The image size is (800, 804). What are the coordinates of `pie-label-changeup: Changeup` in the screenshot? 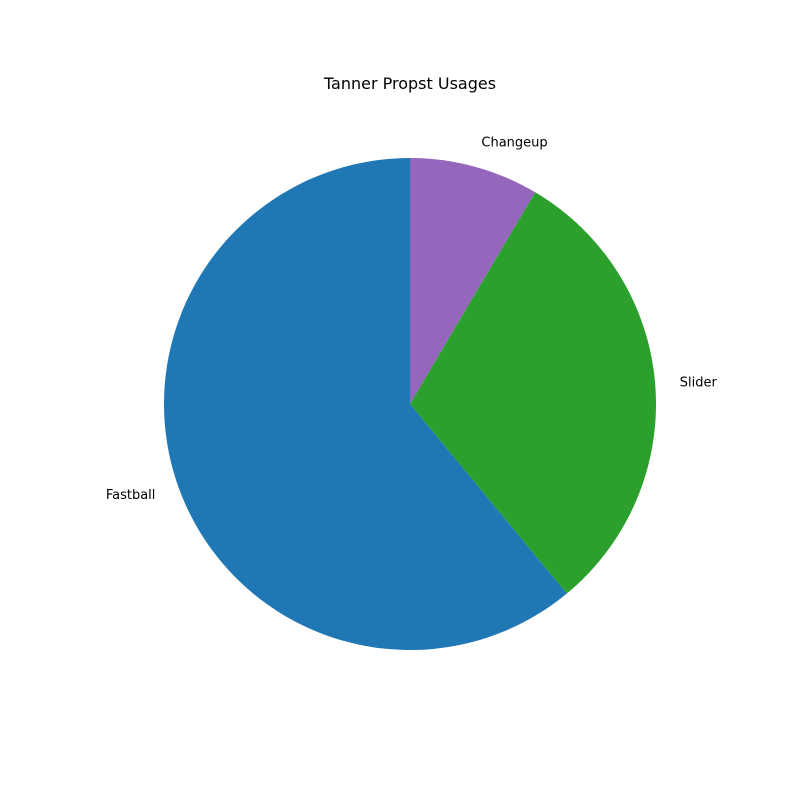 It's located at (514, 142).